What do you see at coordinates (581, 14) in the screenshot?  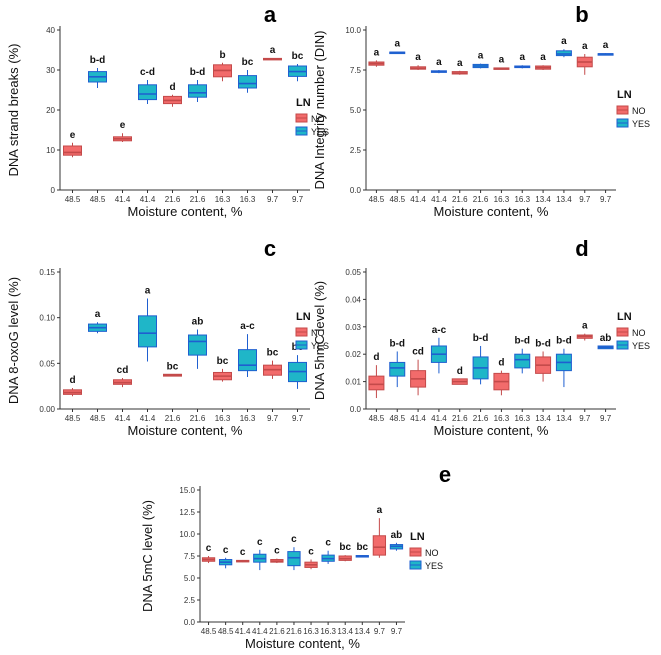 I see `panel-label: b` at bounding box center [581, 14].